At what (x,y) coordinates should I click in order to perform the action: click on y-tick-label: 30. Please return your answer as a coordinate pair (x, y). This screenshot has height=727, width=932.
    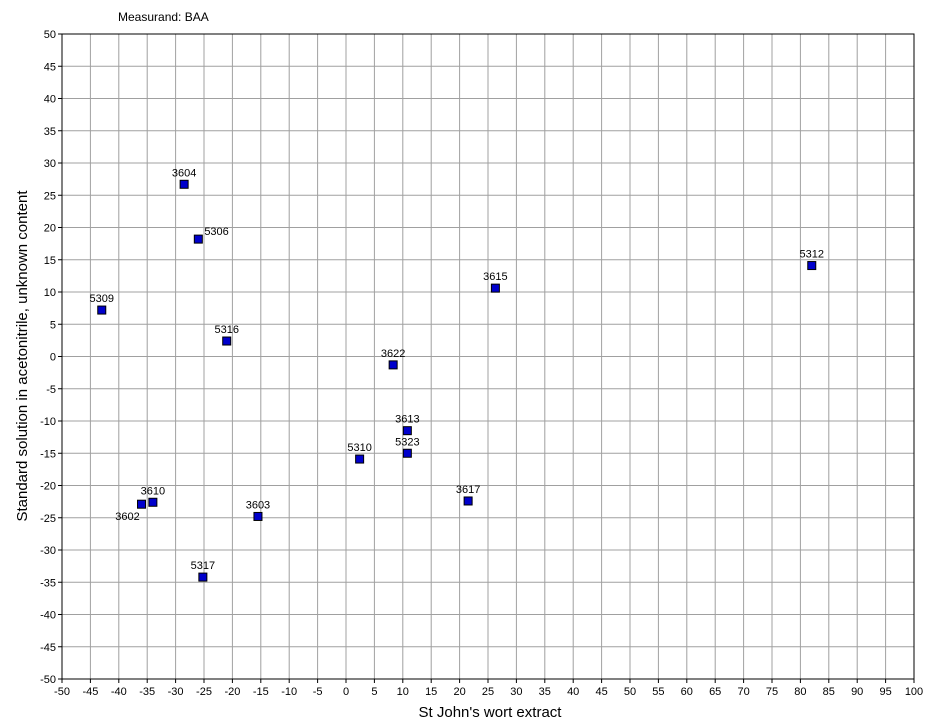
    Looking at the image, I should click on (50, 164).